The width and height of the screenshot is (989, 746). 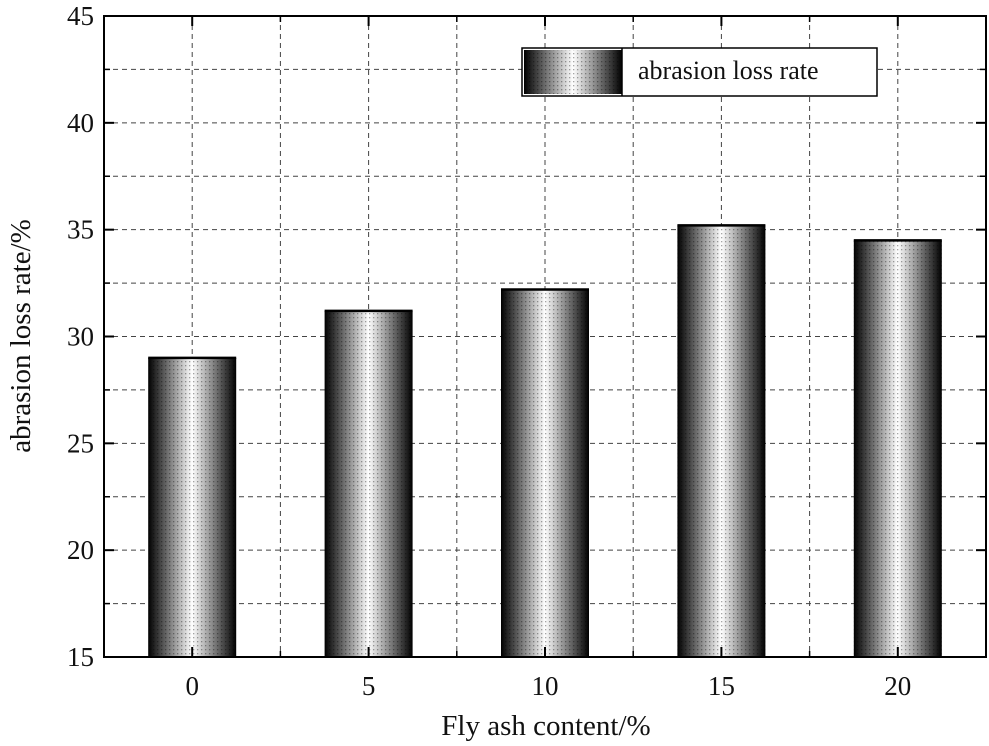 I want to click on x-axis-title: Fly ash content/%, so click(x=545, y=726).